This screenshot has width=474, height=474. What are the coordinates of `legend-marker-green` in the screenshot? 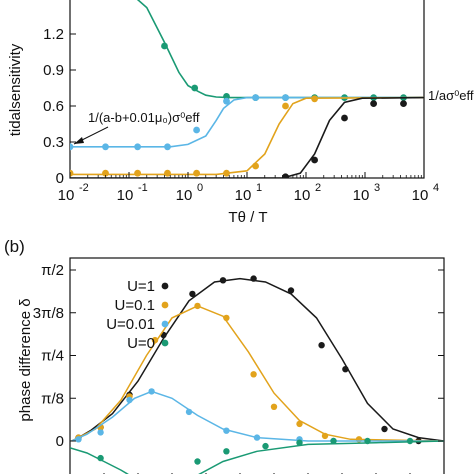 It's located at (165, 343).